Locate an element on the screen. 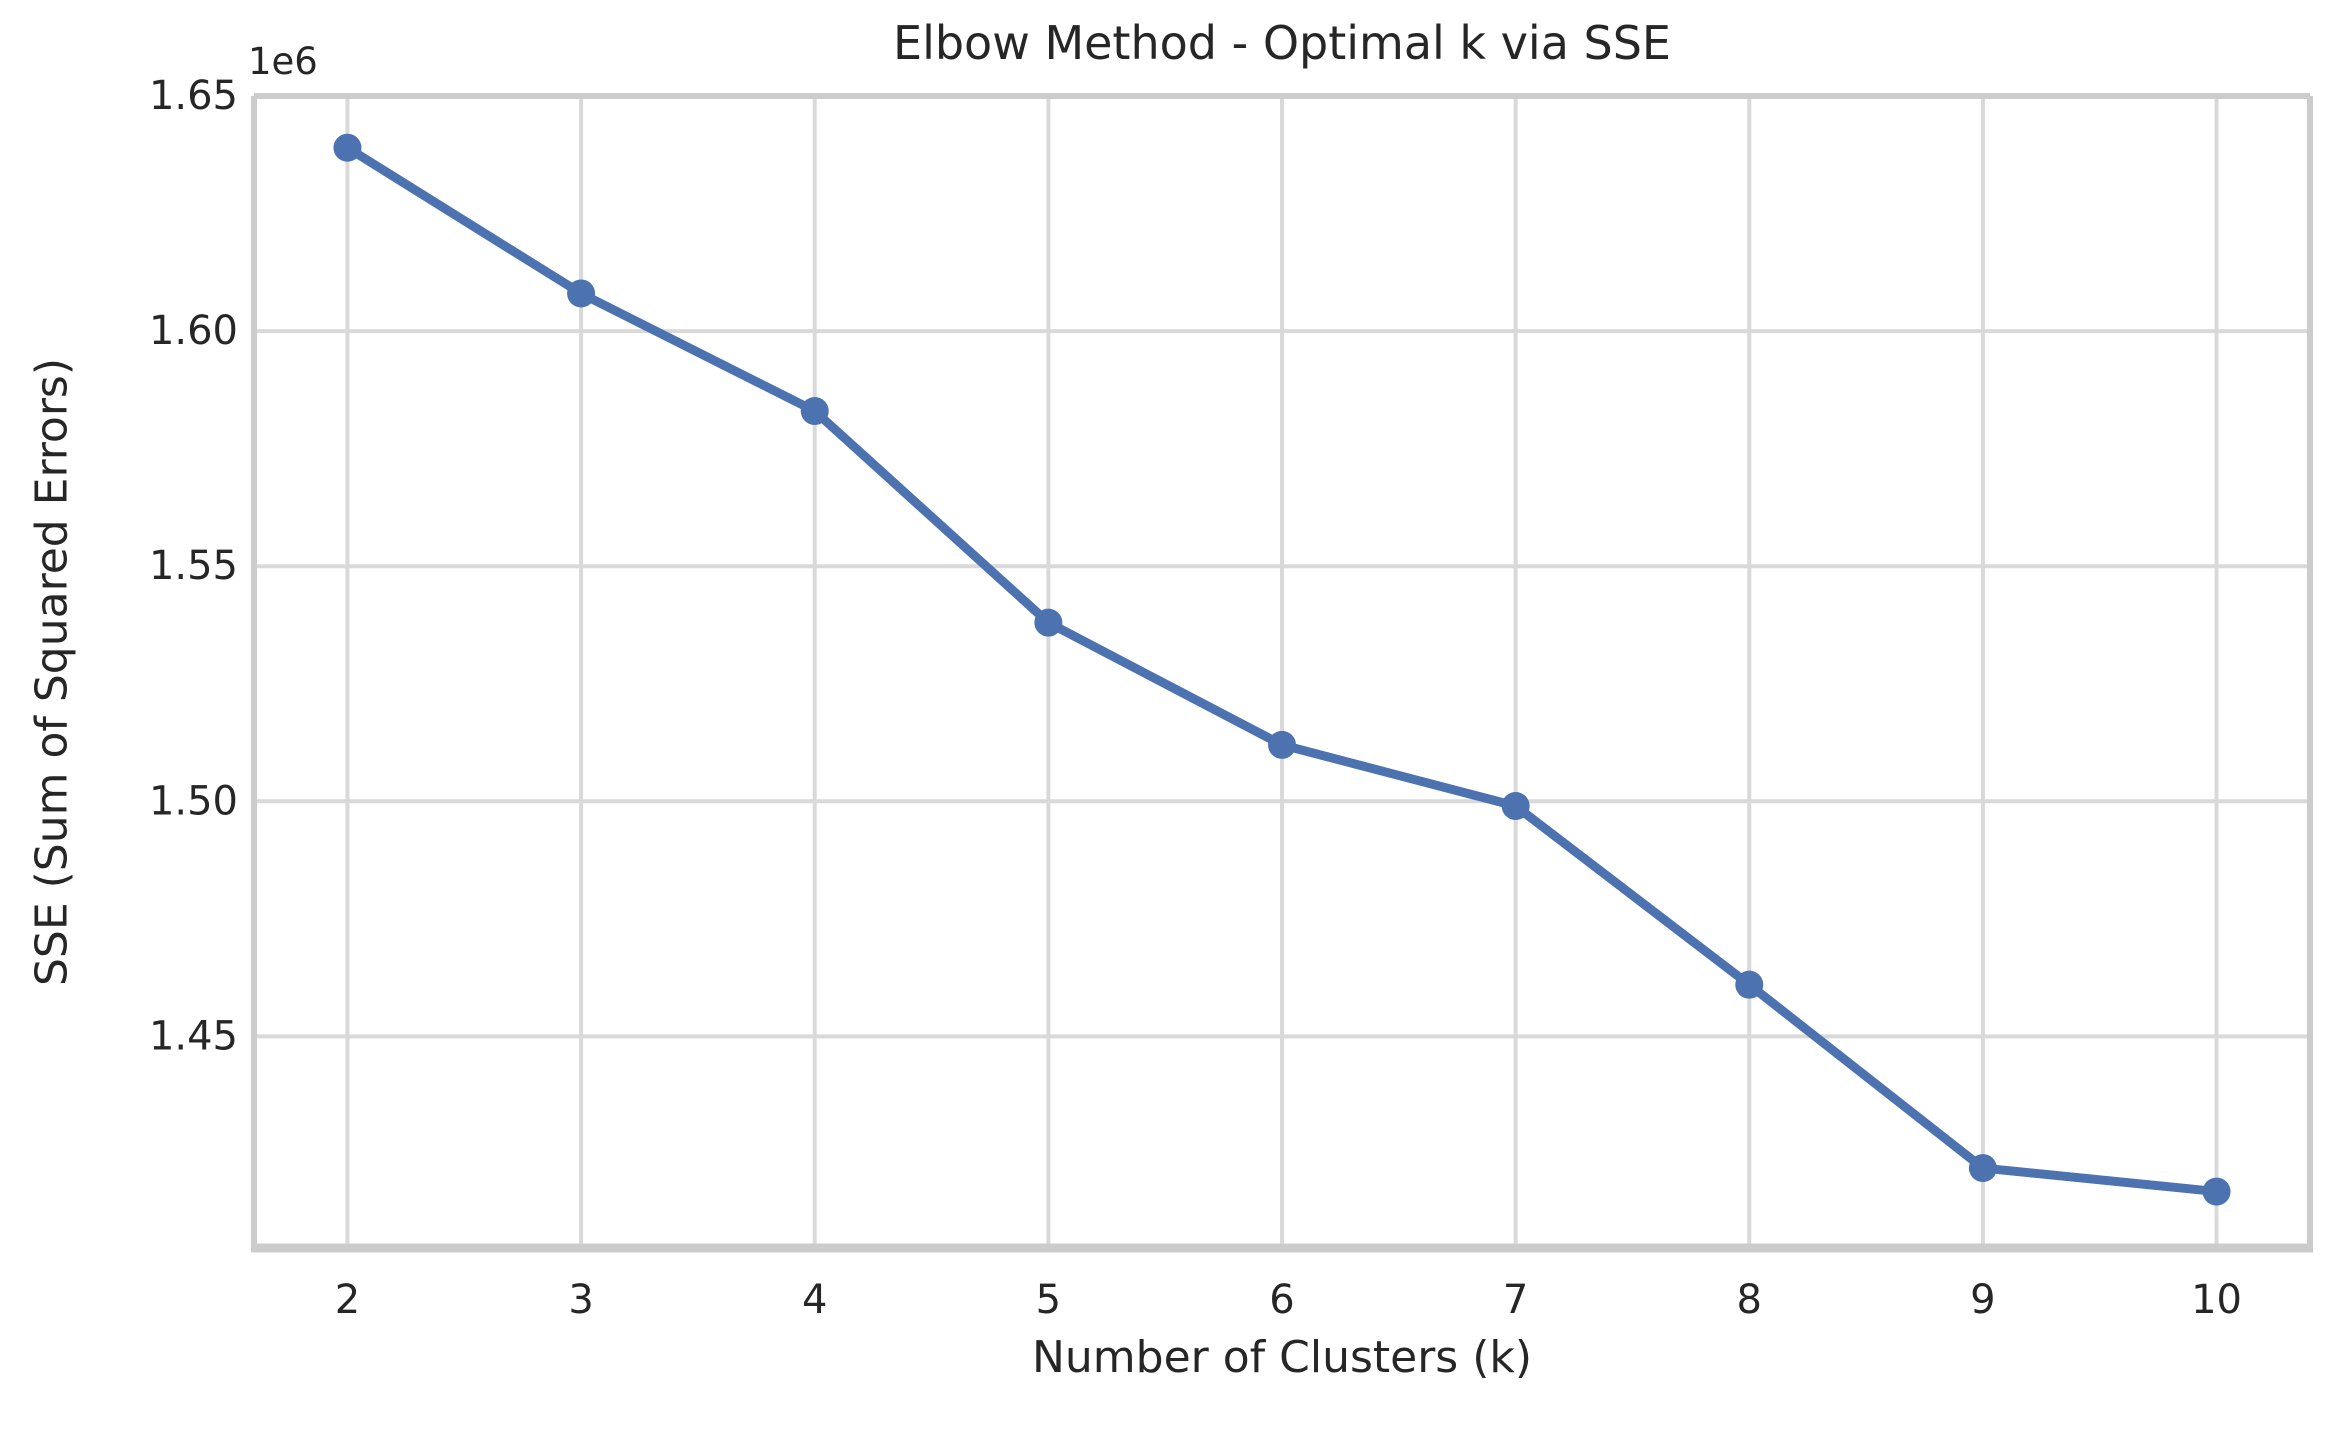 The height and width of the screenshot is (1435, 2342). y-tick-label-1.50: 1.50 is located at coordinates (193, 801).